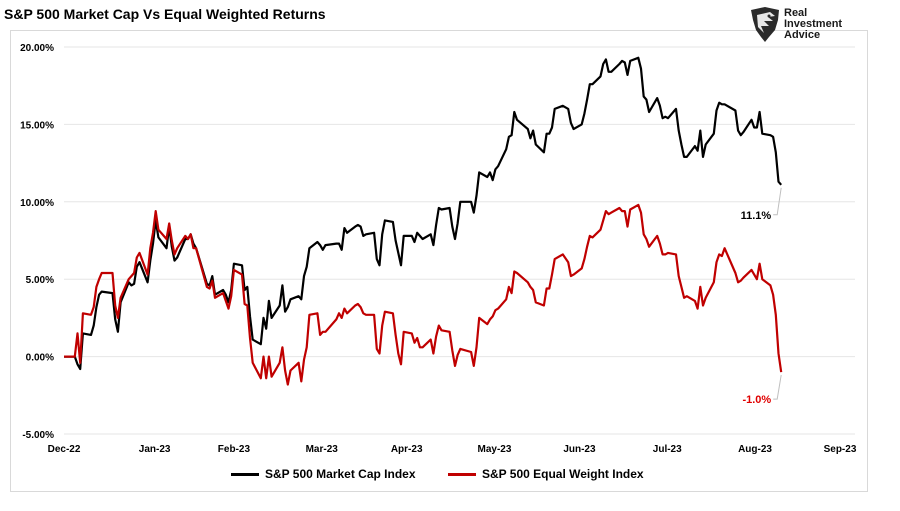  What do you see at coordinates (796, 13) in the screenshot?
I see `logo-line-1: Real` at bounding box center [796, 13].